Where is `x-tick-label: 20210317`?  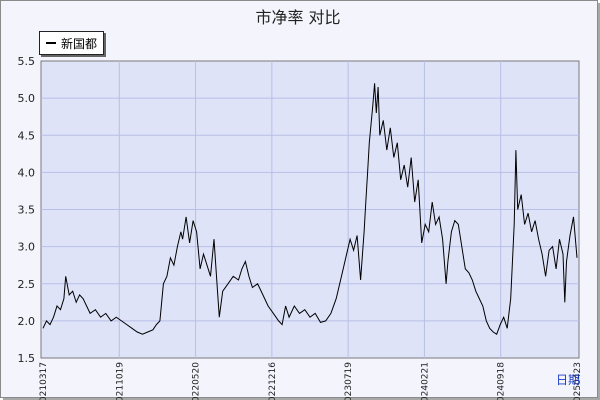 x-tick-label: 20210317 is located at coordinates (44, 381).